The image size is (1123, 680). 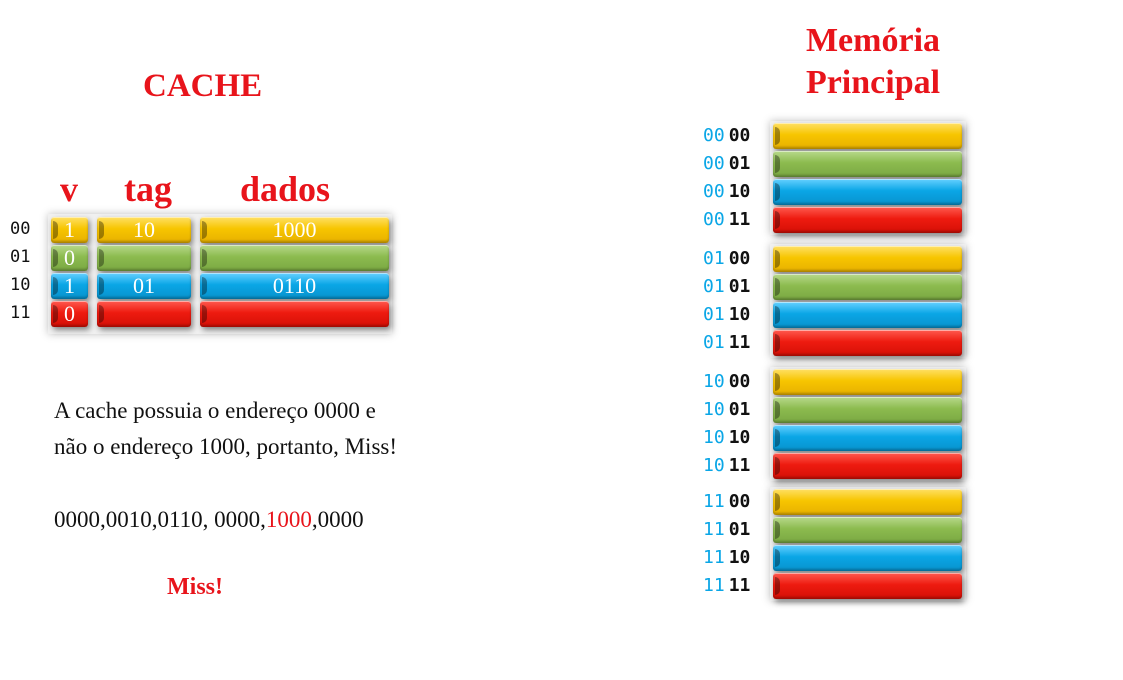 I want to click on memory-address: 11 11, so click(x=726, y=586).